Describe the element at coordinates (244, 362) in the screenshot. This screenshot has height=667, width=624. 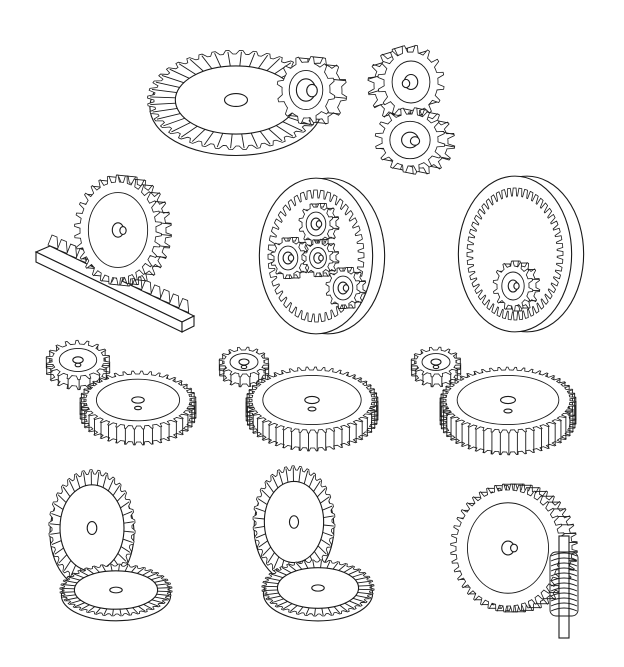
I see `helical-pinion-rim` at that location.